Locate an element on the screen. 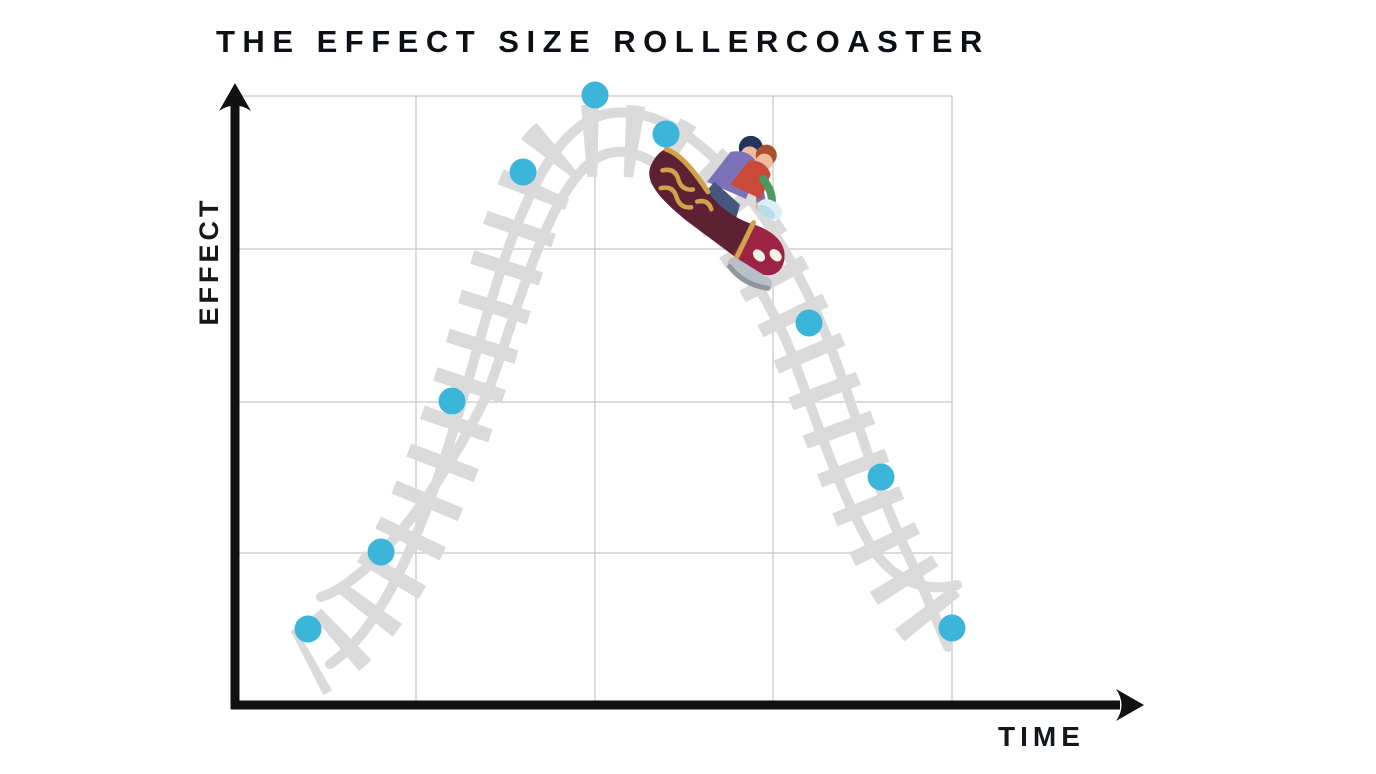 The height and width of the screenshot is (774, 1376). x-axis-label: TIME is located at coordinates (1041, 736).